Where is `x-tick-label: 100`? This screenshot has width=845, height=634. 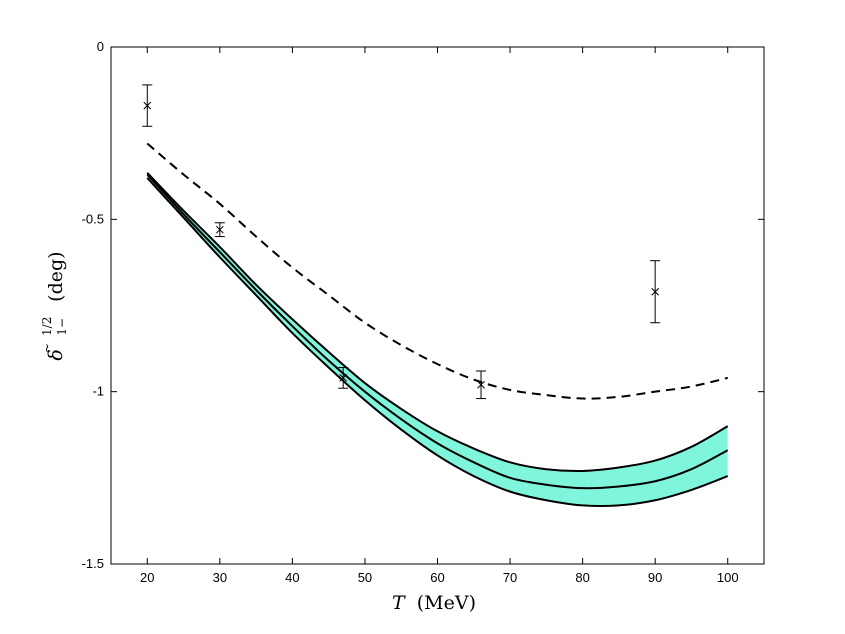 x-tick-label: 100 is located at coordinates (728, 577).